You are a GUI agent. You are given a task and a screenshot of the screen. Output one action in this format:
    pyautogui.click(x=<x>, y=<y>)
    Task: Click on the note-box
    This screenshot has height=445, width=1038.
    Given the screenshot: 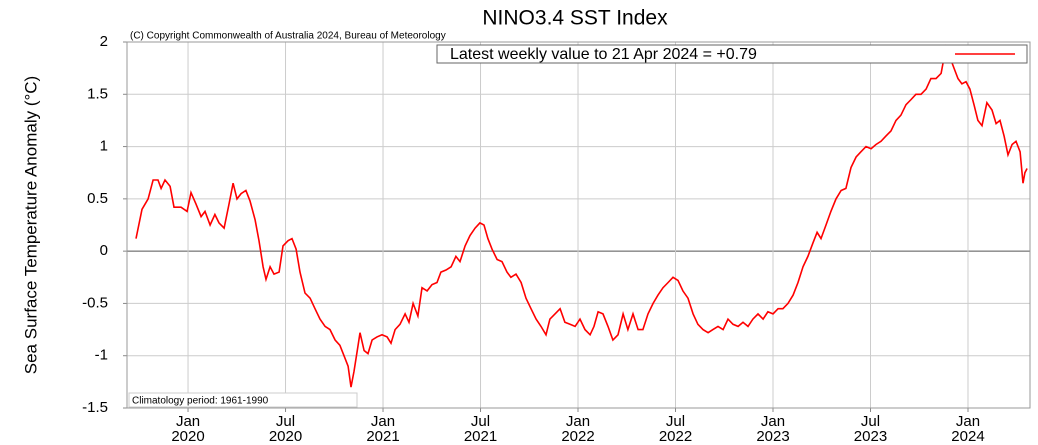 What is the action you would take?
    pyautogui.click(x=243, y=400)
    